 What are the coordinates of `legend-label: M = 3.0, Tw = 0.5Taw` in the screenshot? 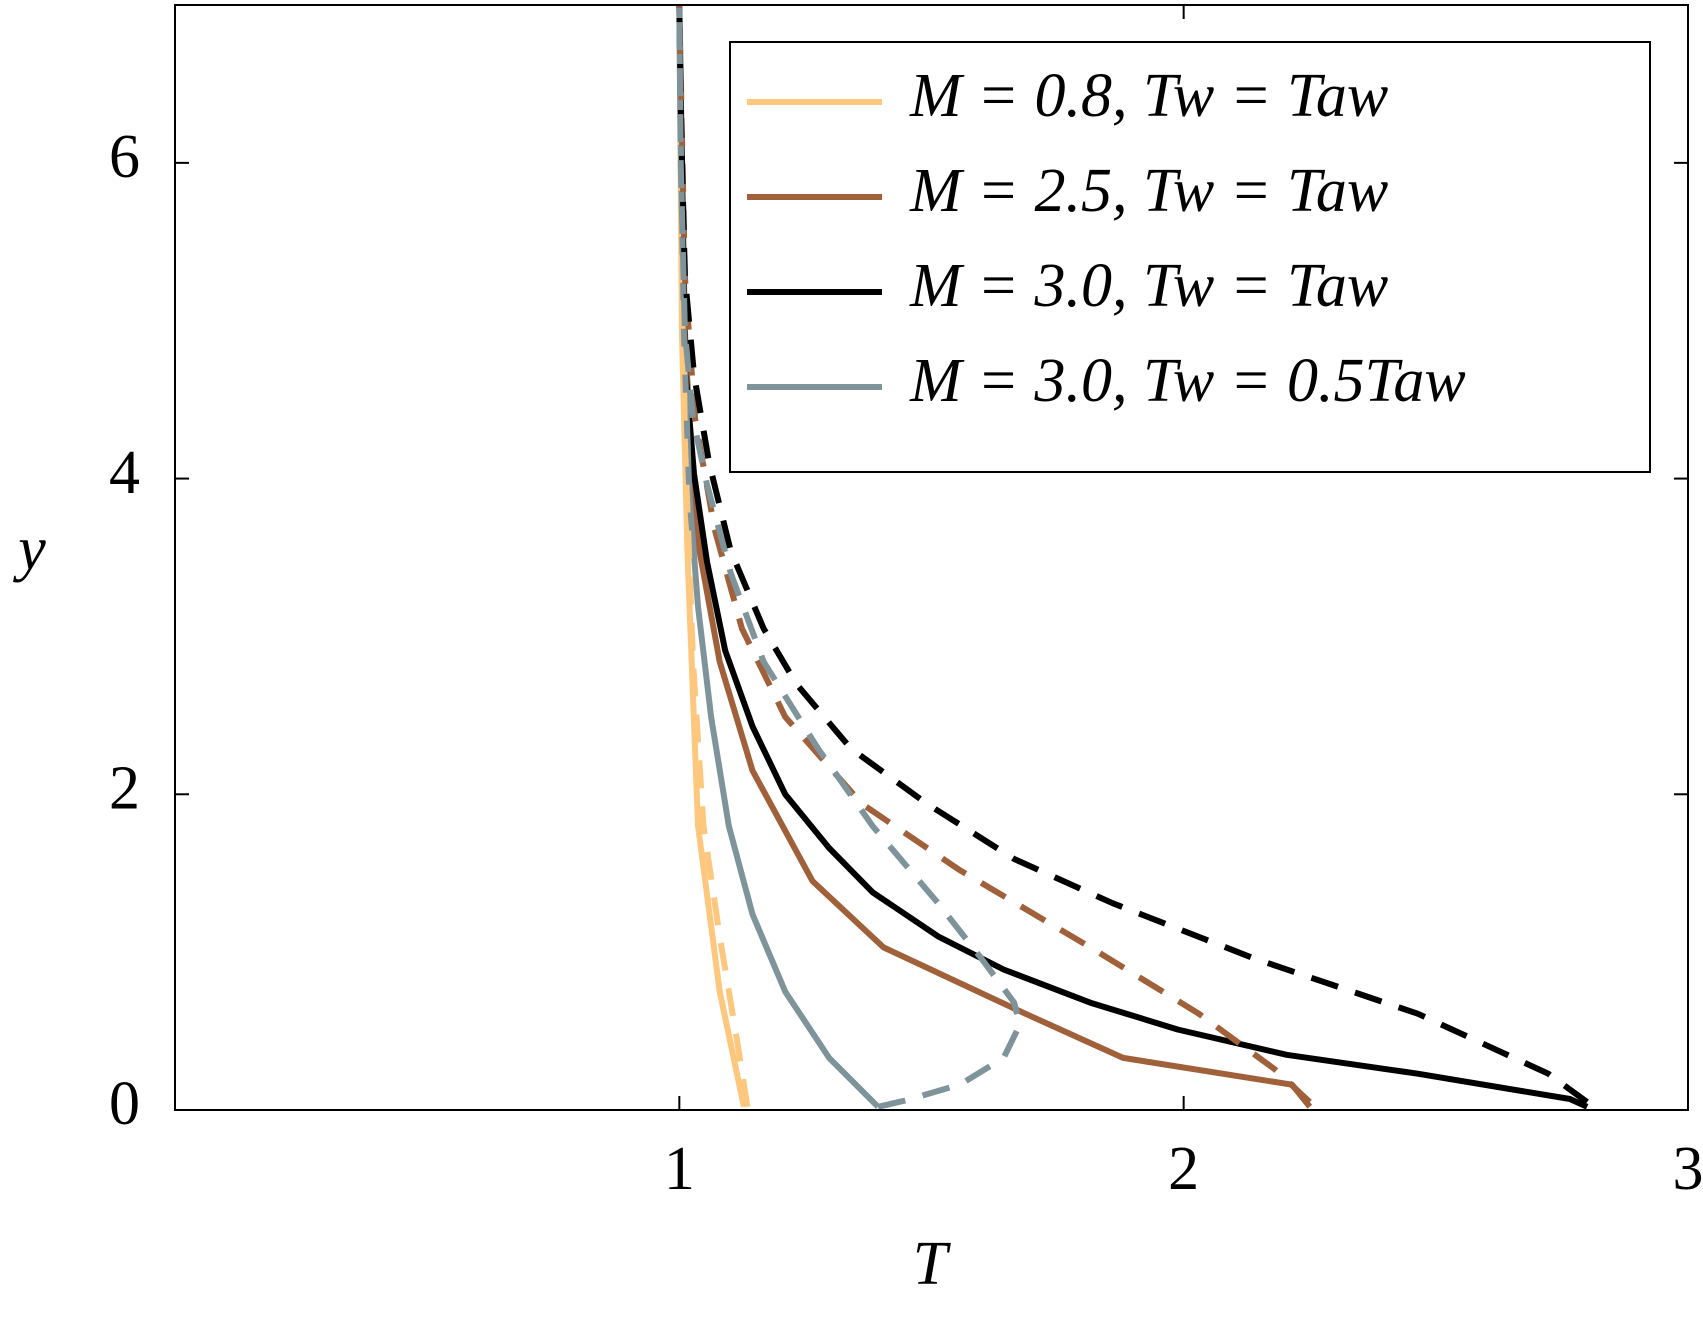 It's located at (1187, 381).